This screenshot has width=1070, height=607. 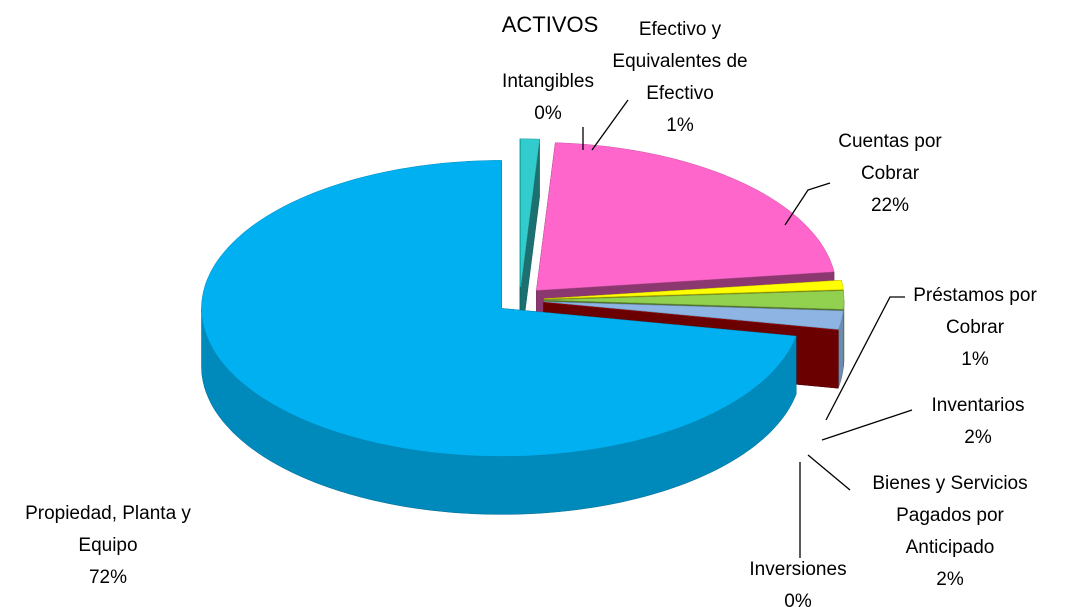 What do you see at coordinates (890, 157) in the screenshot?
I see `label-name: Cuentas por Cobrar` at bounding box center [890, 157].